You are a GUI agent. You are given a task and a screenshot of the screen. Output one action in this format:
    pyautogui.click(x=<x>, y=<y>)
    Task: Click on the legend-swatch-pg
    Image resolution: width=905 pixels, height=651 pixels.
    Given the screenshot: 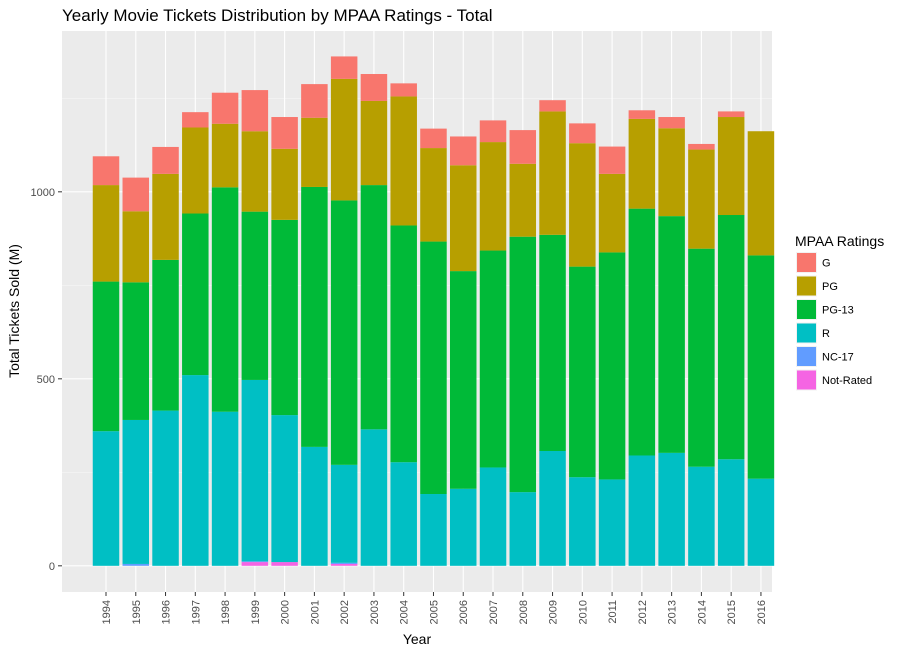 What is the action you would take?
    pyautogui.click(x=806, y=286)
    